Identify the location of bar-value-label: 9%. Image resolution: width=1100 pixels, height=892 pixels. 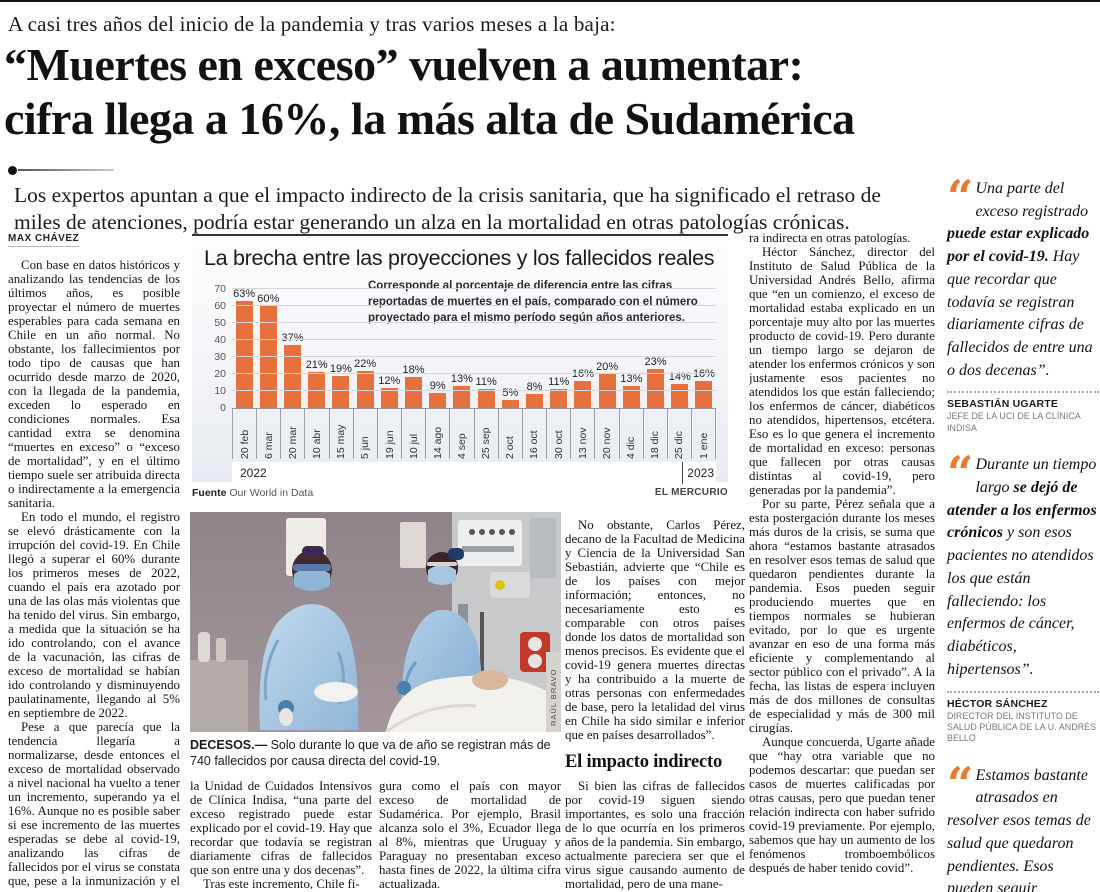
(437, 385).